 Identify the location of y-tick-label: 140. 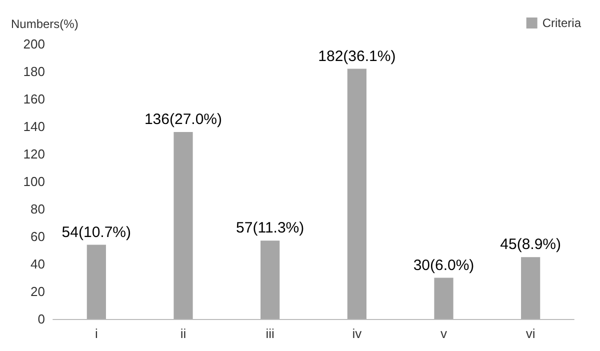
(34, 126).